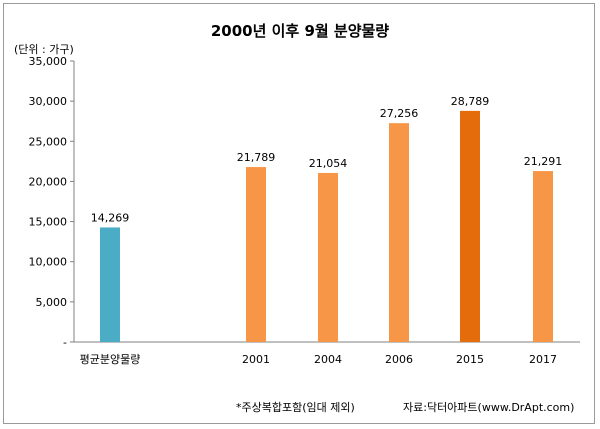  I want to click on data-label: 21,291, so click(543, 161).